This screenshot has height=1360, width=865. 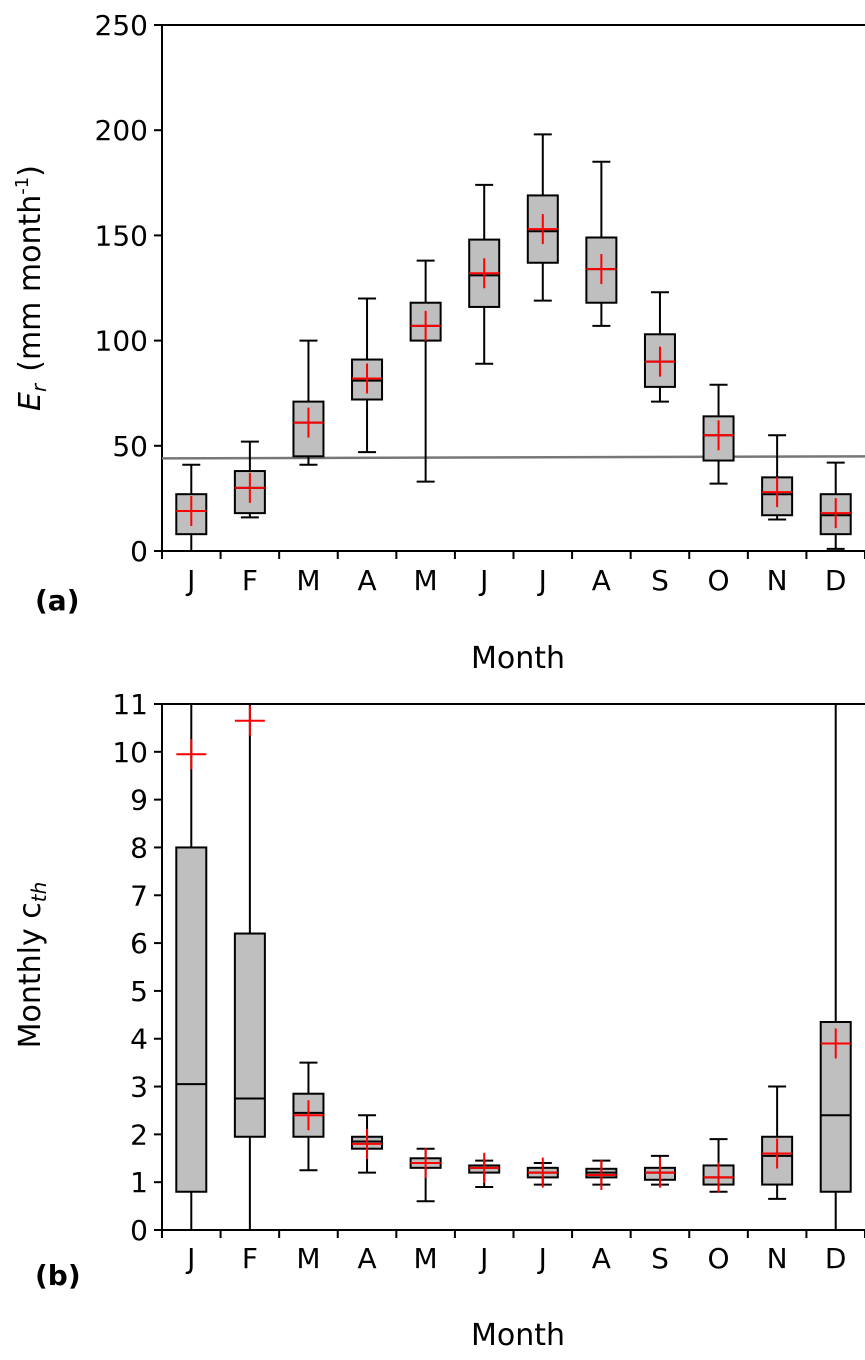 What do you see at coordinates (121, 341) in the screenshot?
I see `panel-a-y-tick-label: 100` at bounding box center [121, 341].